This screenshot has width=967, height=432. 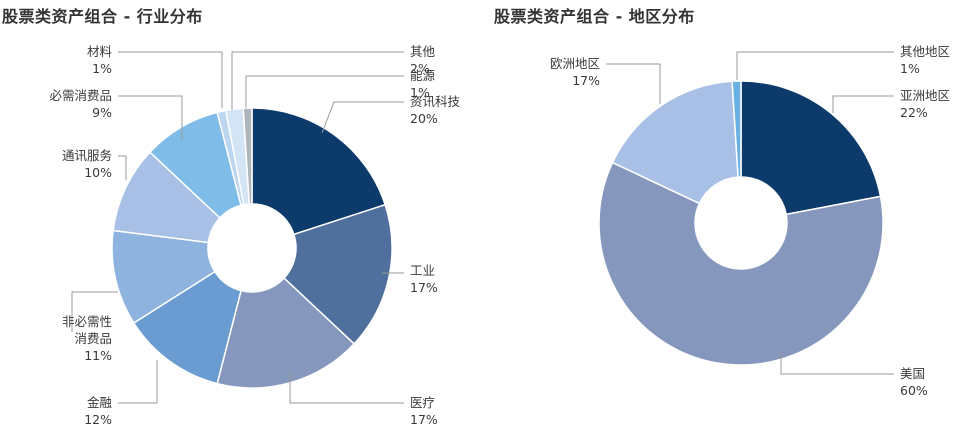 I want to click on slice-label-1-2: 欧洲地区, so click(x=575, y=63).